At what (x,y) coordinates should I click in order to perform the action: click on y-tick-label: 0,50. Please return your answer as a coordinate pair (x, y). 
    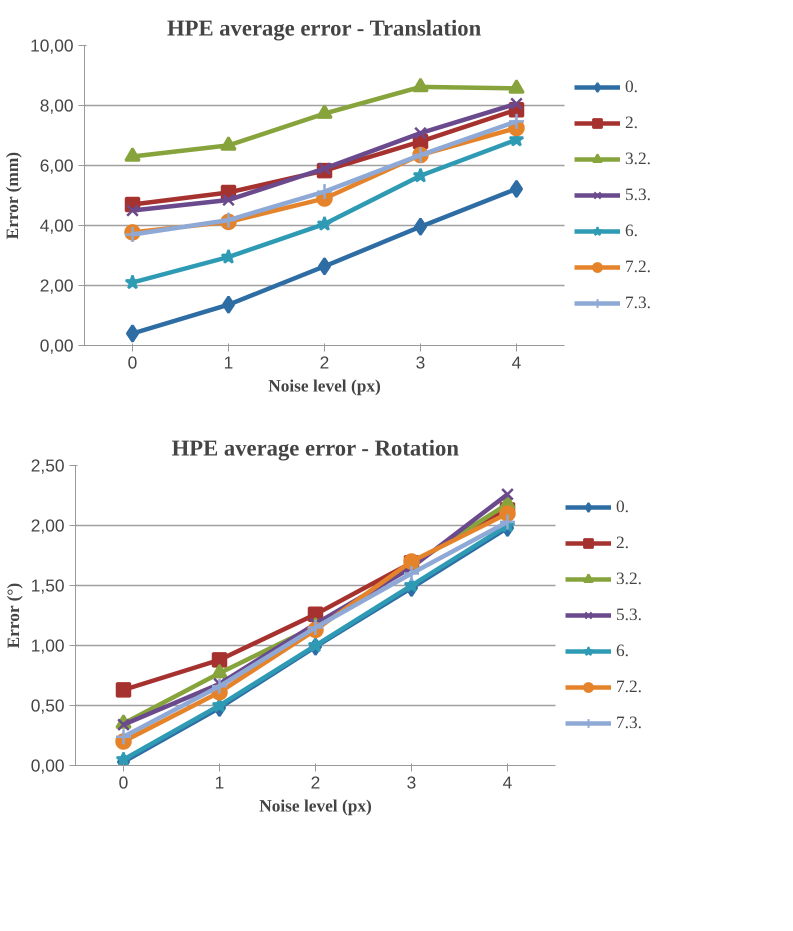
    Looking at the image, I should click on (47, 706).